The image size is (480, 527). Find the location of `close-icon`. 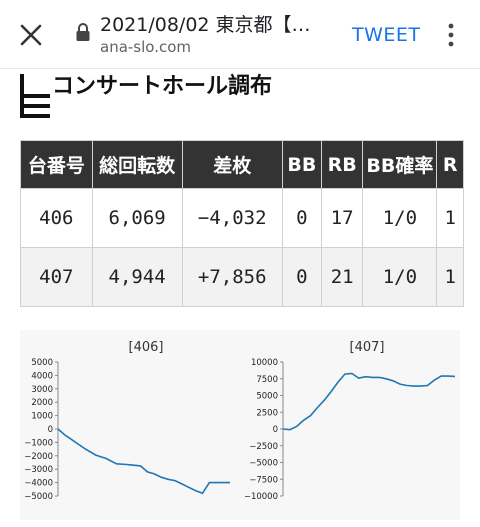

close-icon is located at coordinates (31, 35).